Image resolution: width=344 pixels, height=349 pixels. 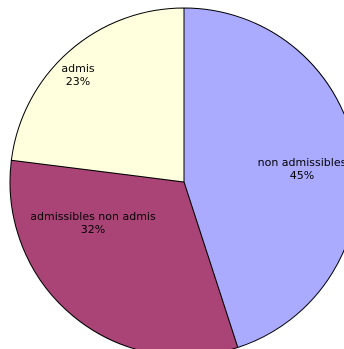 What do you see at coordinates (301, 162) in the screenshot?
I see `slice-label-0: non admissibles` at bounding box center [301, 162].